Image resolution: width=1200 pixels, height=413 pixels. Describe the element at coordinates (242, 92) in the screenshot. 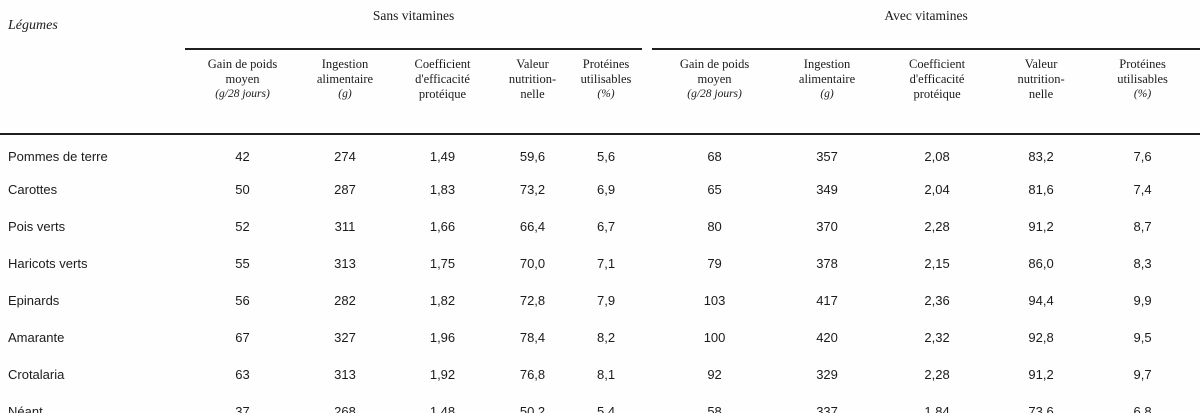

I see `col-sans-gain-de-poids: Gain de poids moyen (g/28 jours)` at that location.